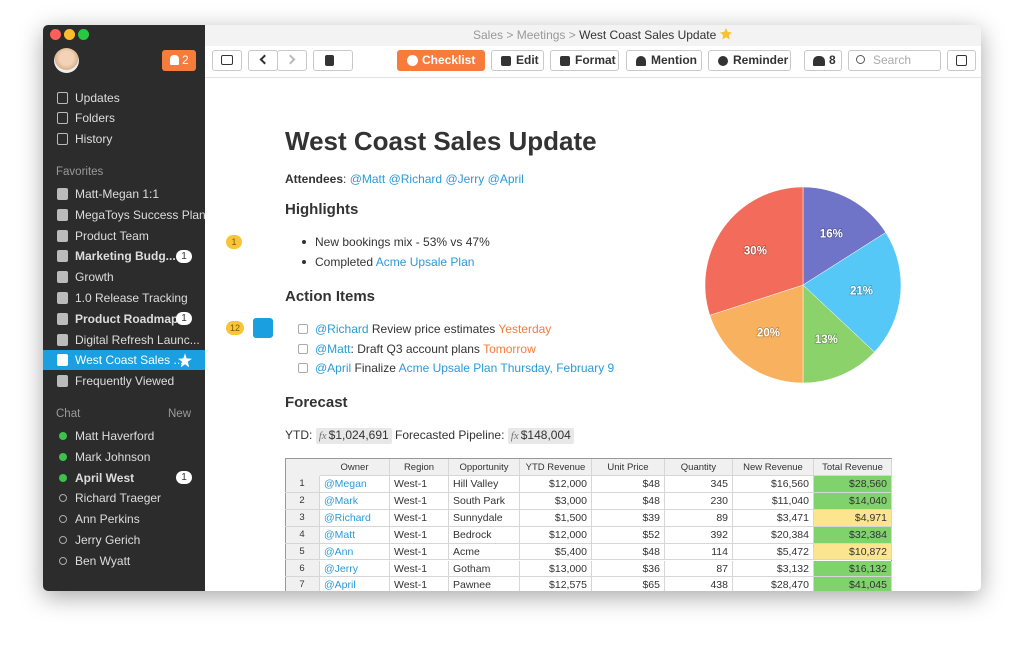  Describe the element at coordinates (525, 329) in the screenshot. I see `due-date: Yesterday` at that location.